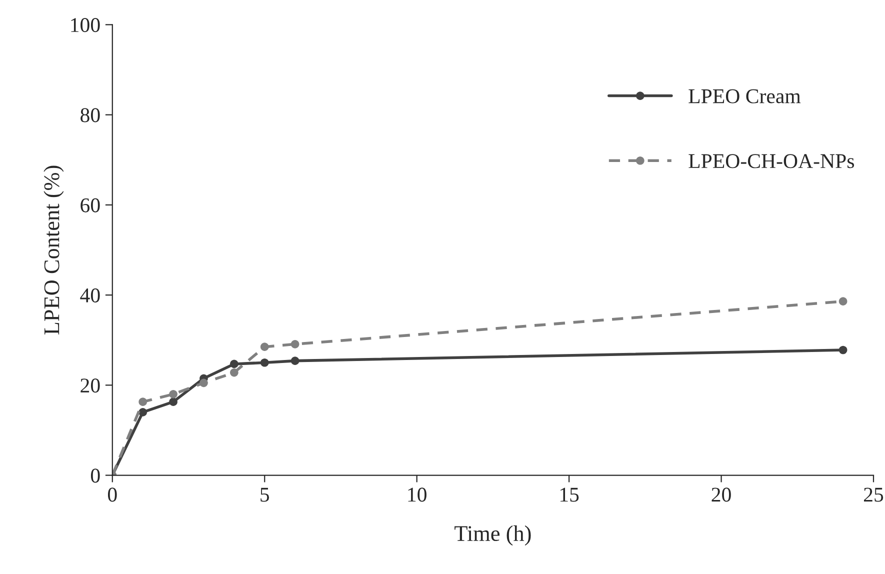 The height and width of the screenshot is (574, 885). What do you see at coordinates (874, 495) in the screenshot?
I see `x-tick-label: 25` at bounding box center [874, 495].